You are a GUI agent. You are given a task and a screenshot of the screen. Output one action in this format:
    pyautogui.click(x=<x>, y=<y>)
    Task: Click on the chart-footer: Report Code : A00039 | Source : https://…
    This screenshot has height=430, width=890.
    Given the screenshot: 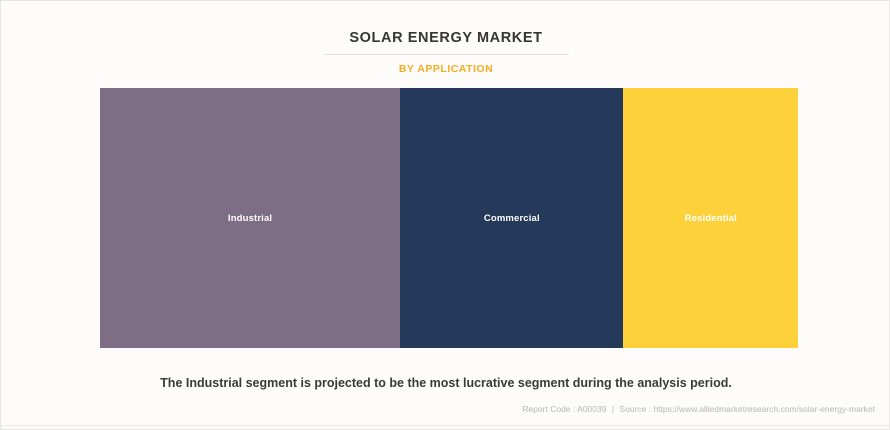 What is the action you would take?
    pyautogui.click(x=698, y=409)
    